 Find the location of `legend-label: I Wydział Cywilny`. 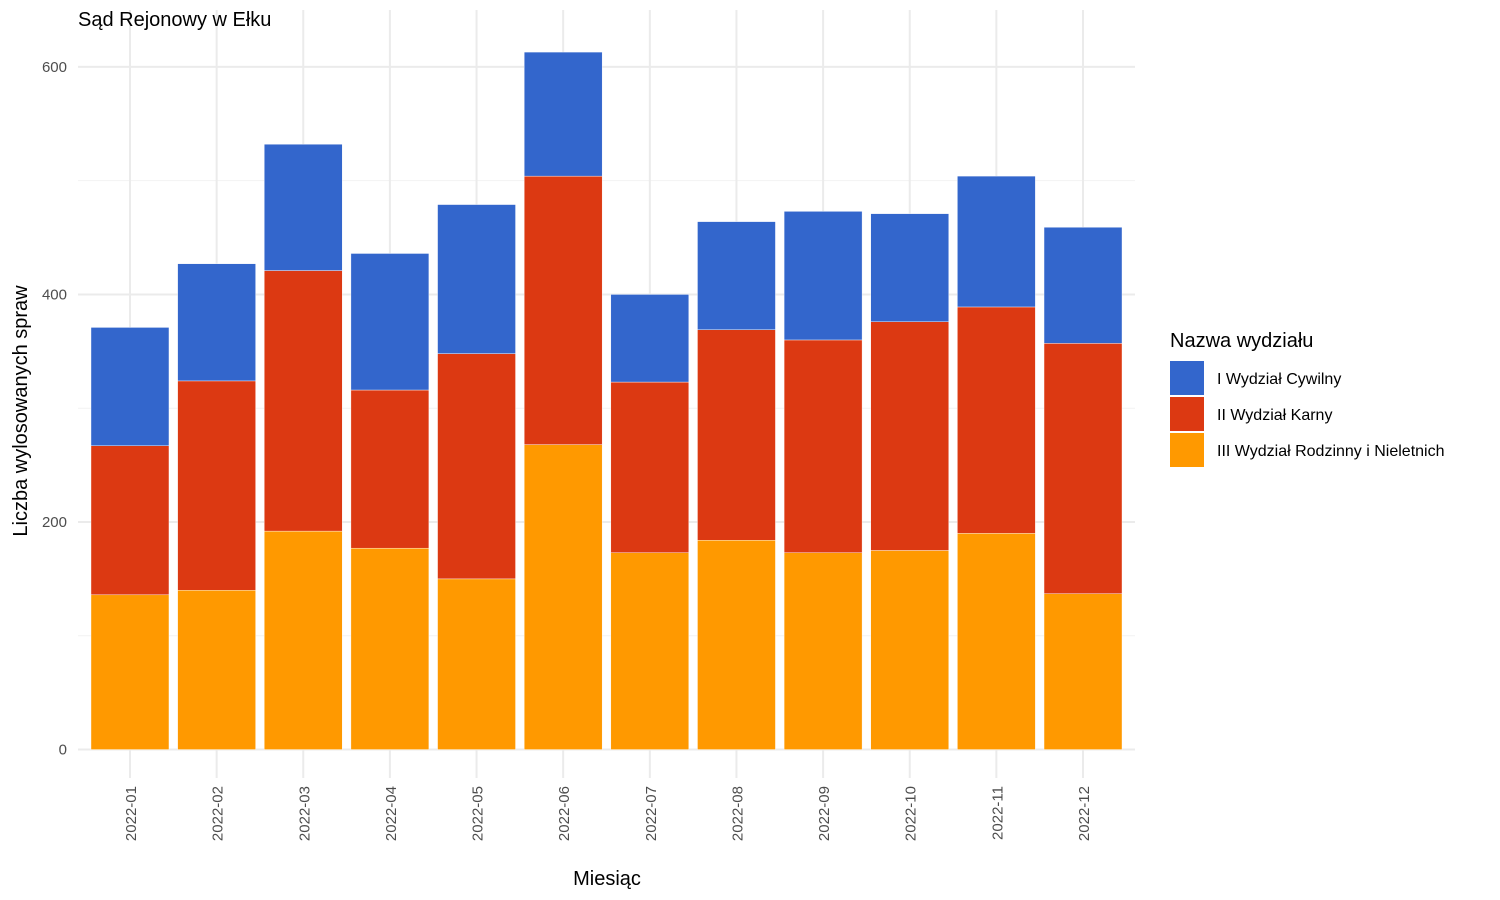

legend-label: I Wydział Cywilny is located at coordinates (1279, 379).